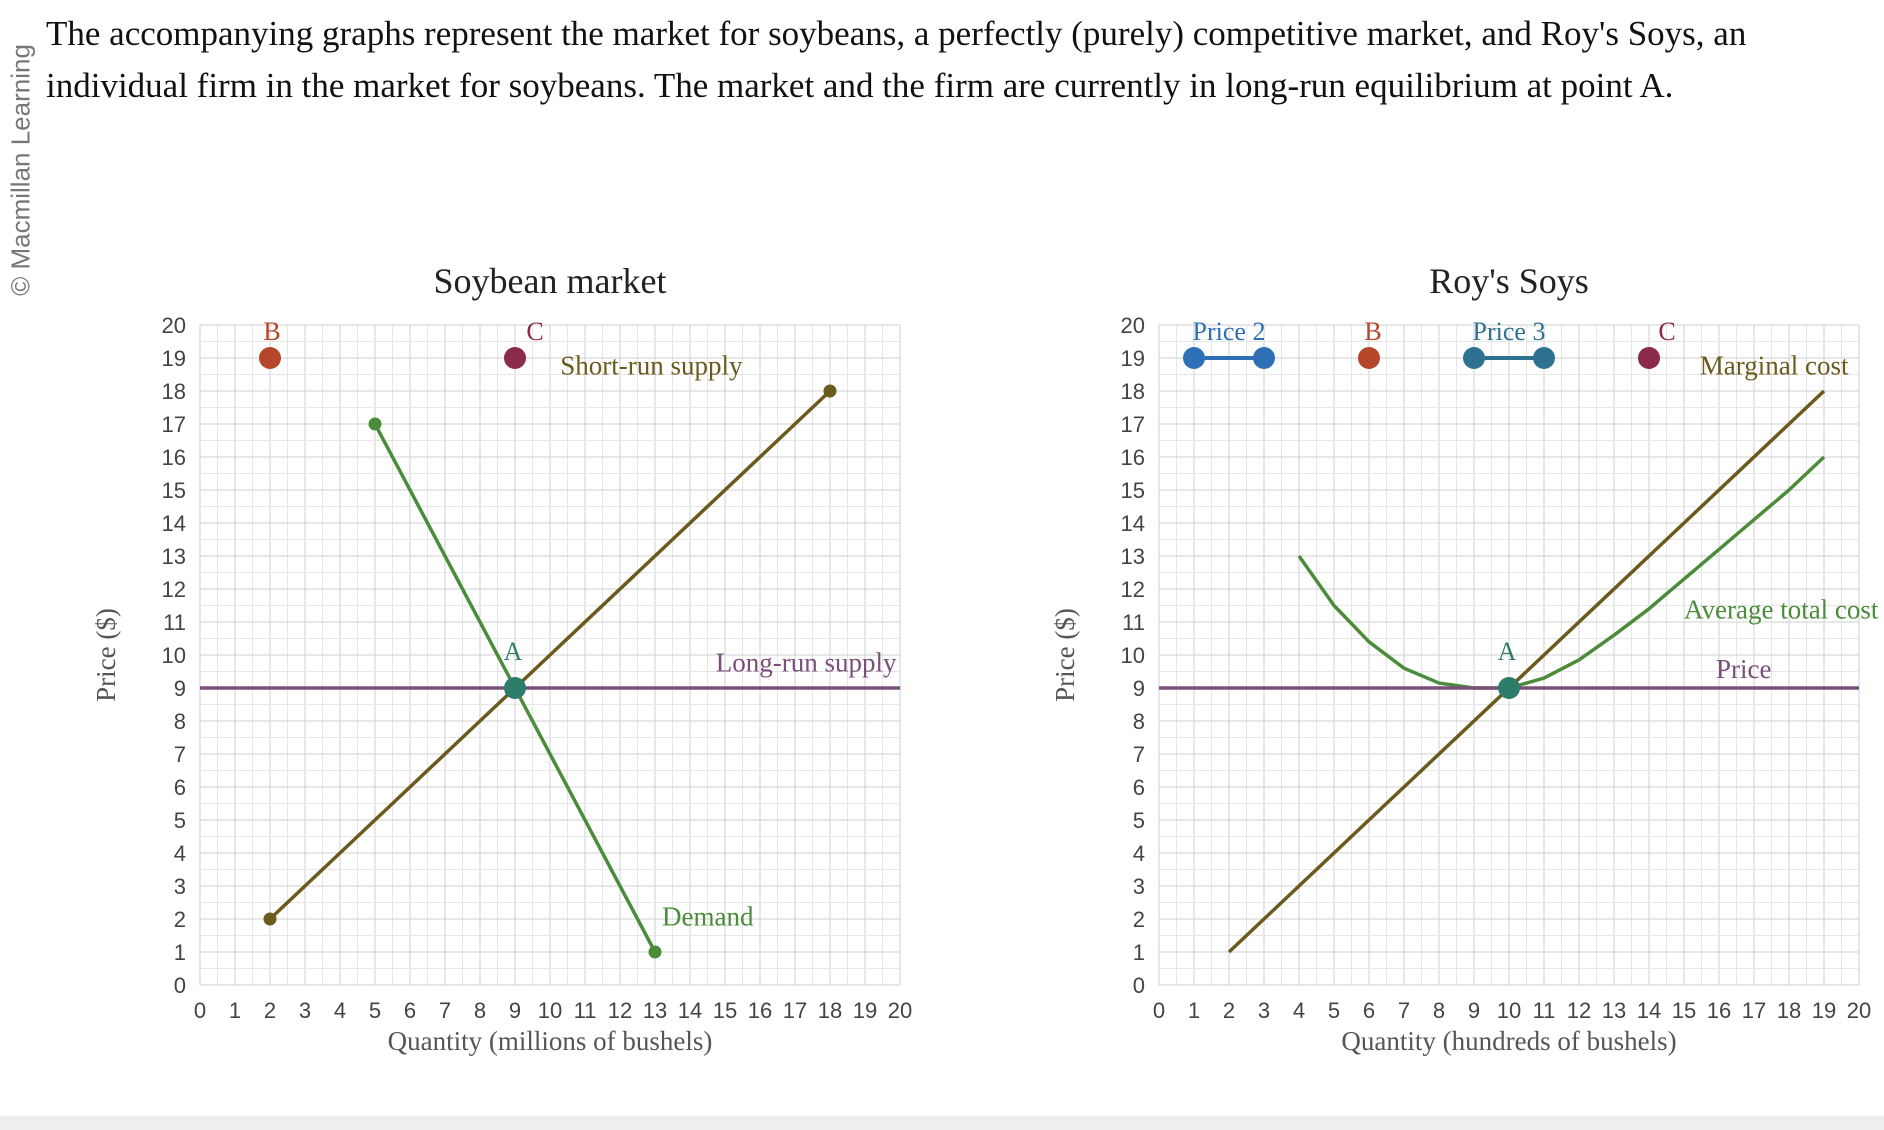 The height and width of the screenshot is (1130, 1884). Describe the element at coordinates (1508, 1041) in the screenshot. I see `x-axis-label: Quantity (hundreds of bushels)` at that location.